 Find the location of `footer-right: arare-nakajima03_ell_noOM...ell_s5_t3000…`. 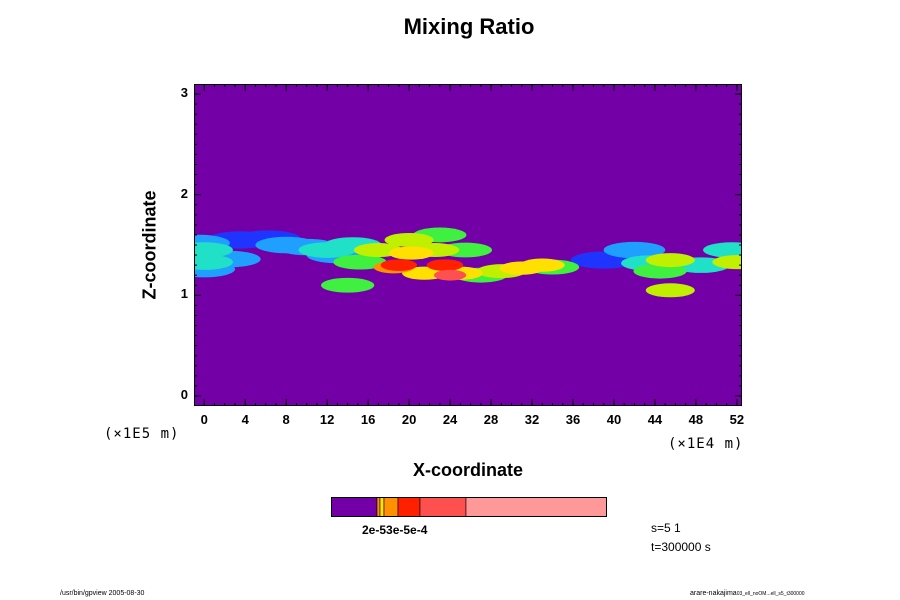

footer-right: arare-nakajima03_ell_noOM...ell_s5_t3000… is located at coordinates (747, 593).